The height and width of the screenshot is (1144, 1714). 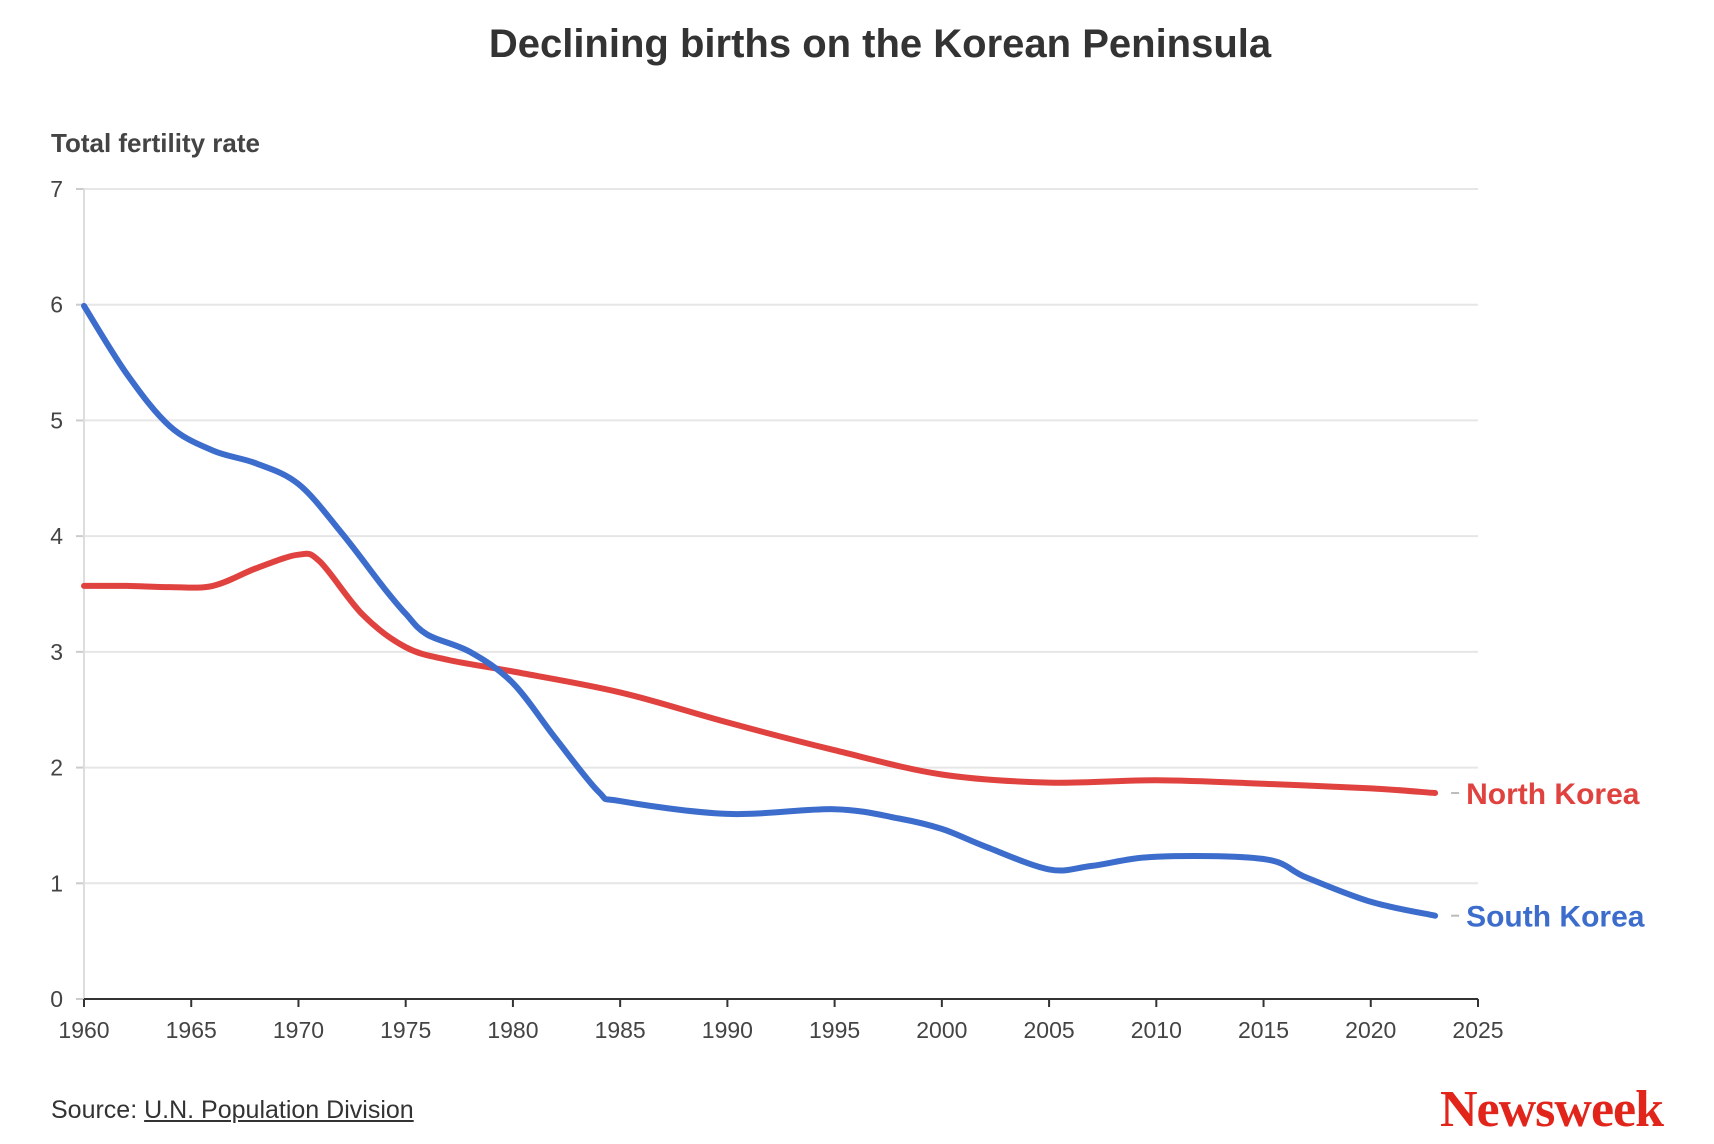 What do you see at coordinates (156, 143) in the screenshot?
I see `y-axis-label: Total fertility rate` at bounding box center [156, 143].